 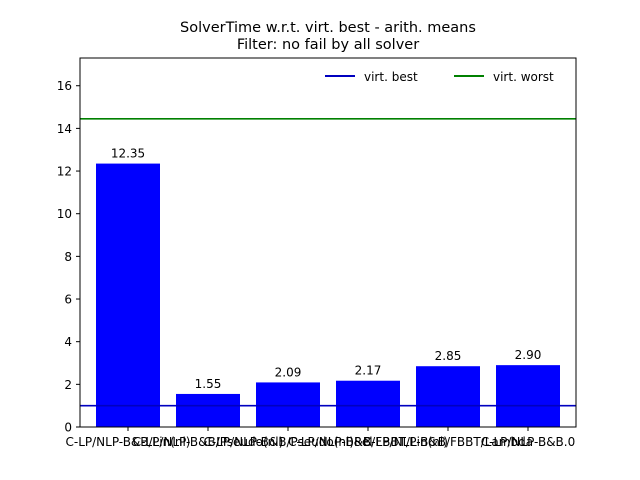 I want to click on y-tick-label: 12, so click(x=64, y=172).